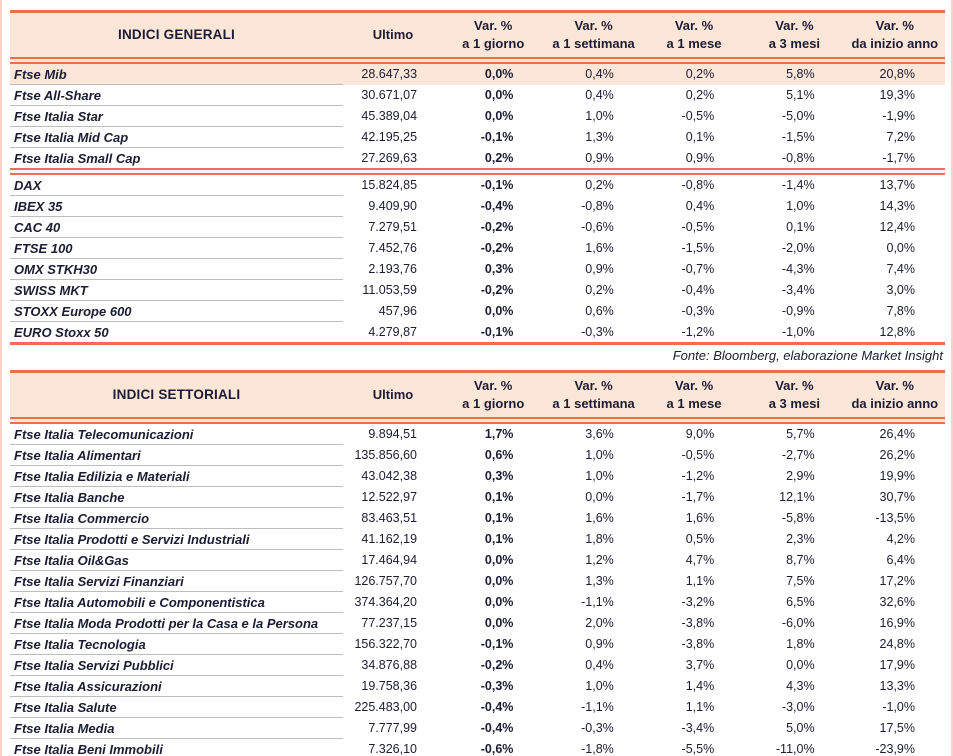  What do you see at coordinates (794, 395) in the screenshot?
I see `column-header: Var. % a 3 mesi` at bounding box center [794, 395].